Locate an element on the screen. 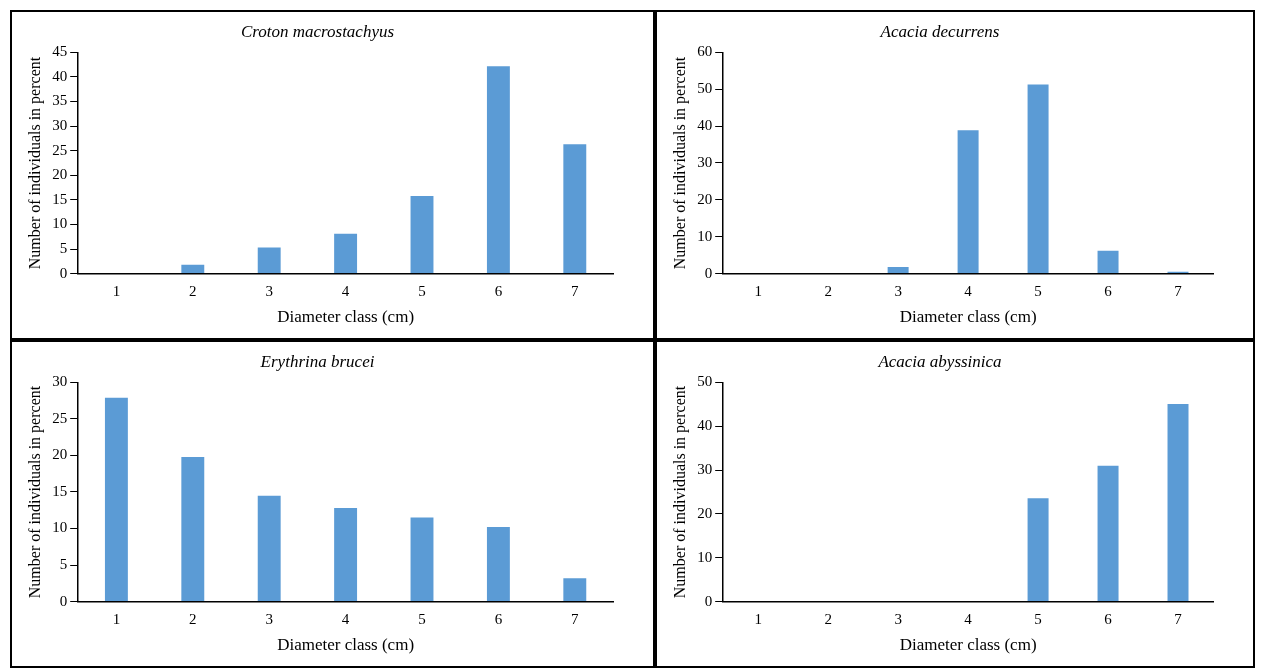 This screenshot has height=668, width=1261. chart-title: Acacia abyssinica is located at coordinates (939, 361).